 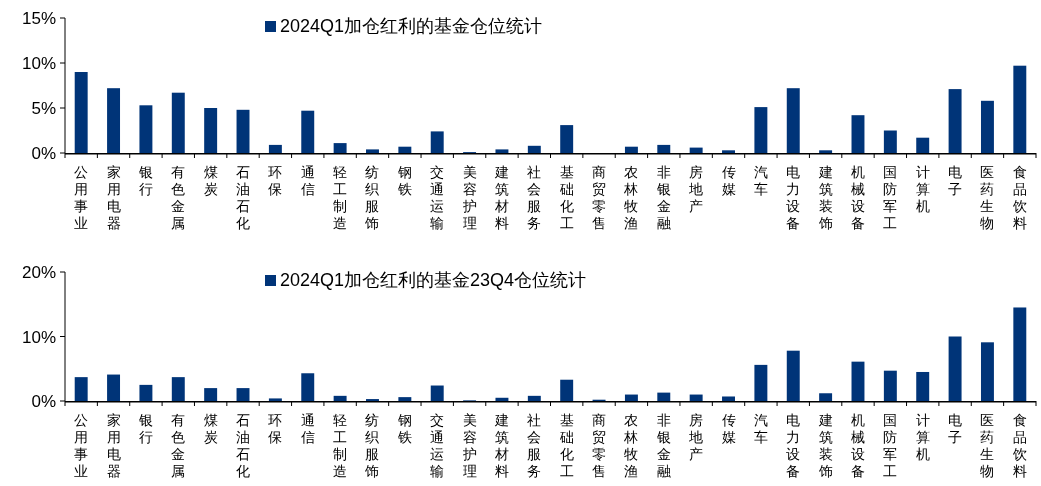 I want to click on x-tick-label: 建筑装饰, so click(x=825, y=197).